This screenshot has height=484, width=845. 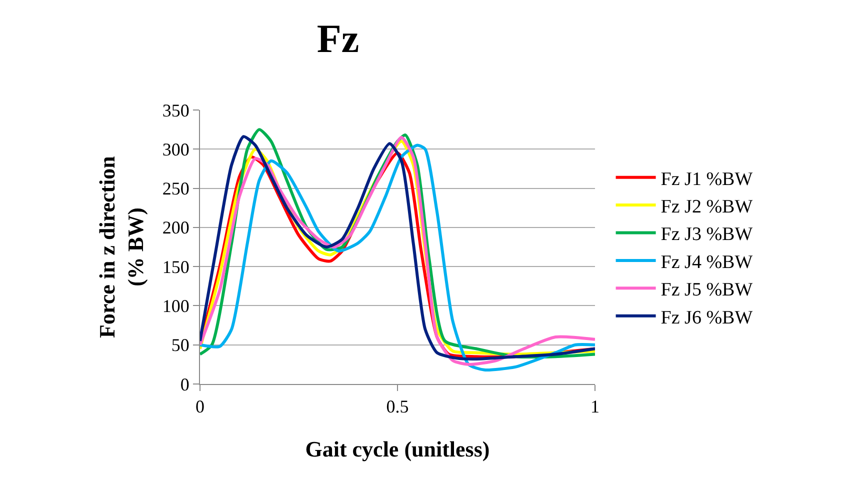 I want to click on y-tick-label: 250, so click(x=176, y=188).